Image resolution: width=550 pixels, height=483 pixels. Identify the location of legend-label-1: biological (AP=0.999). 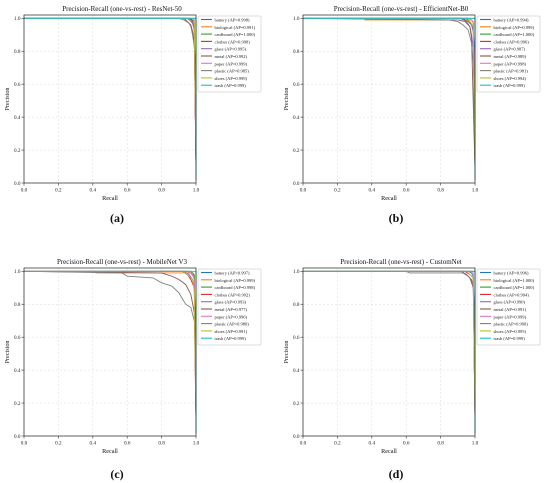
(514, 27).